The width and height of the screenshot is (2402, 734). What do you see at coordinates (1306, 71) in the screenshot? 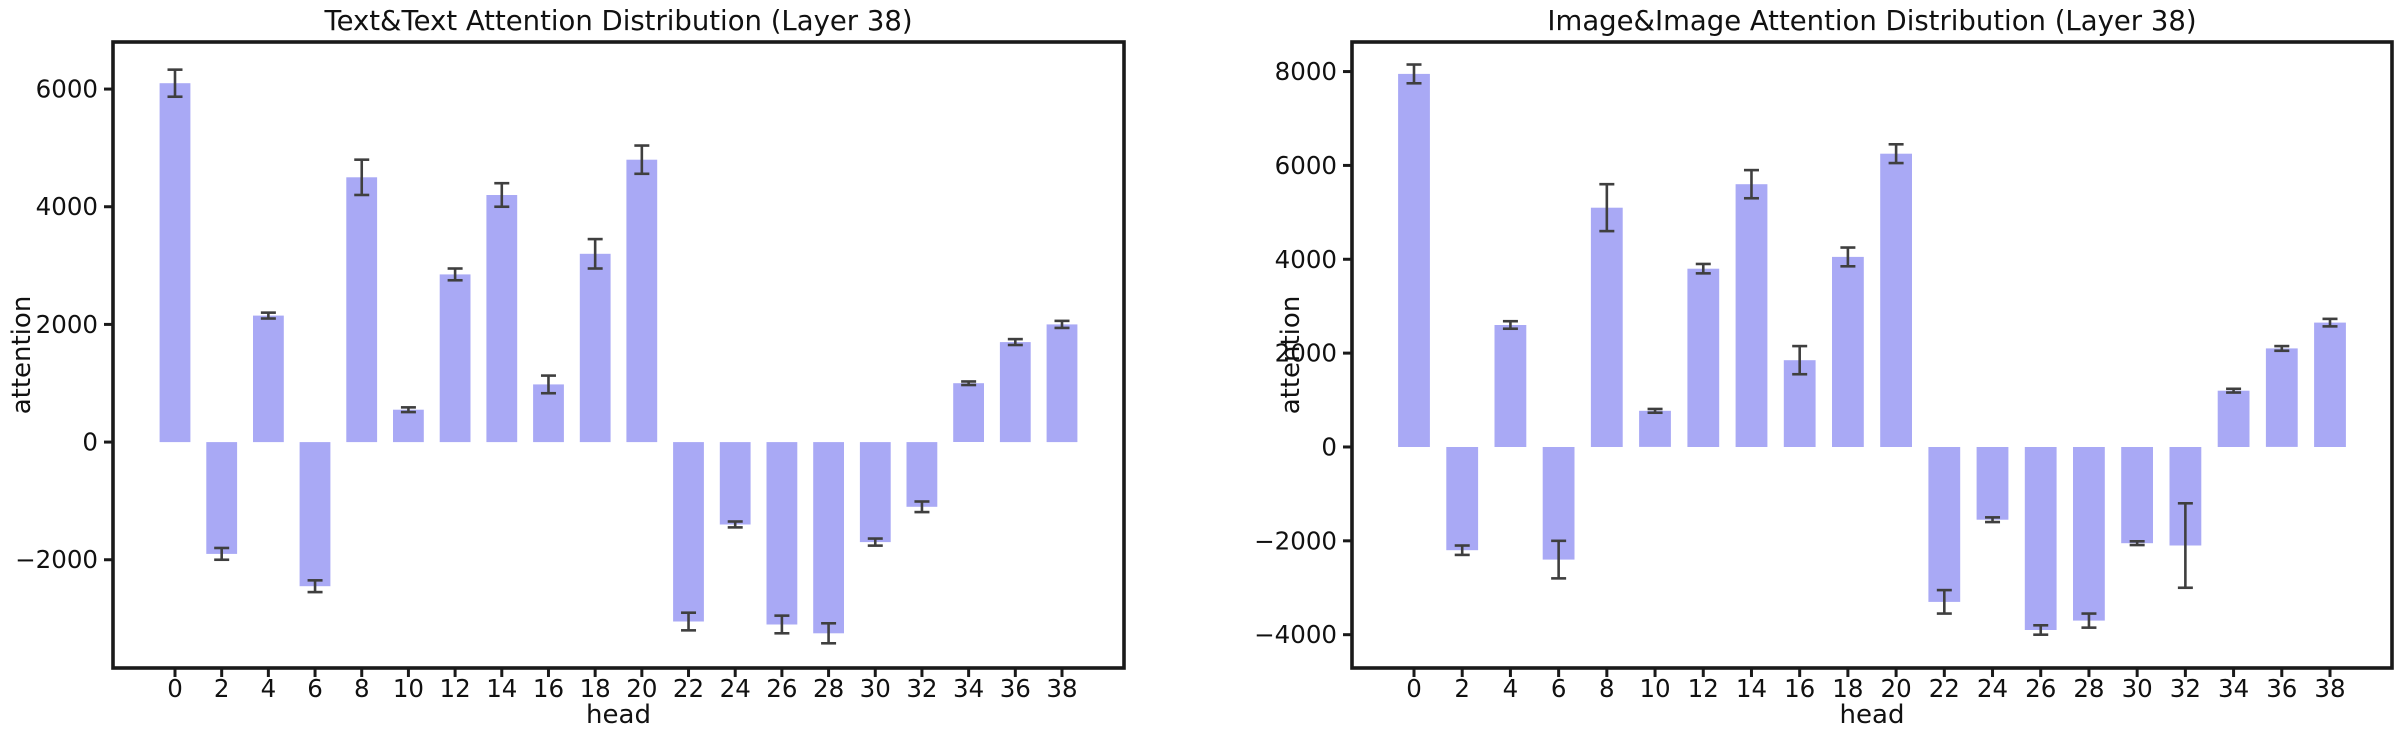
I see `y-tick-label: 8000` at bounding box center [1306, 71].